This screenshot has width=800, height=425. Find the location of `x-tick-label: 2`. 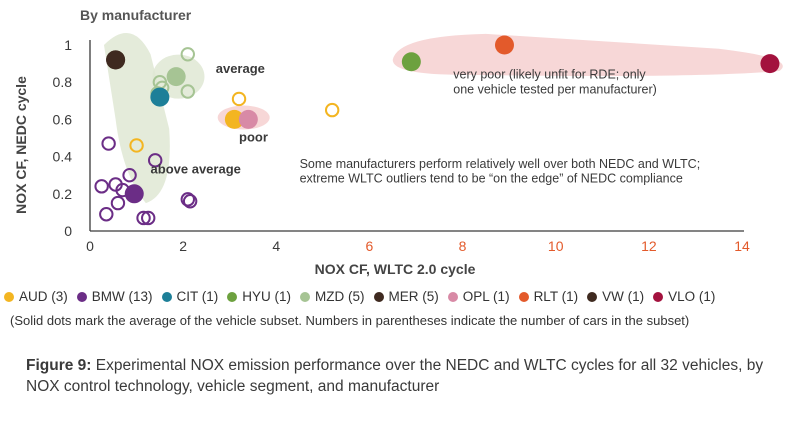

x-tick-label: 2 is located at coordinates (183, 246).